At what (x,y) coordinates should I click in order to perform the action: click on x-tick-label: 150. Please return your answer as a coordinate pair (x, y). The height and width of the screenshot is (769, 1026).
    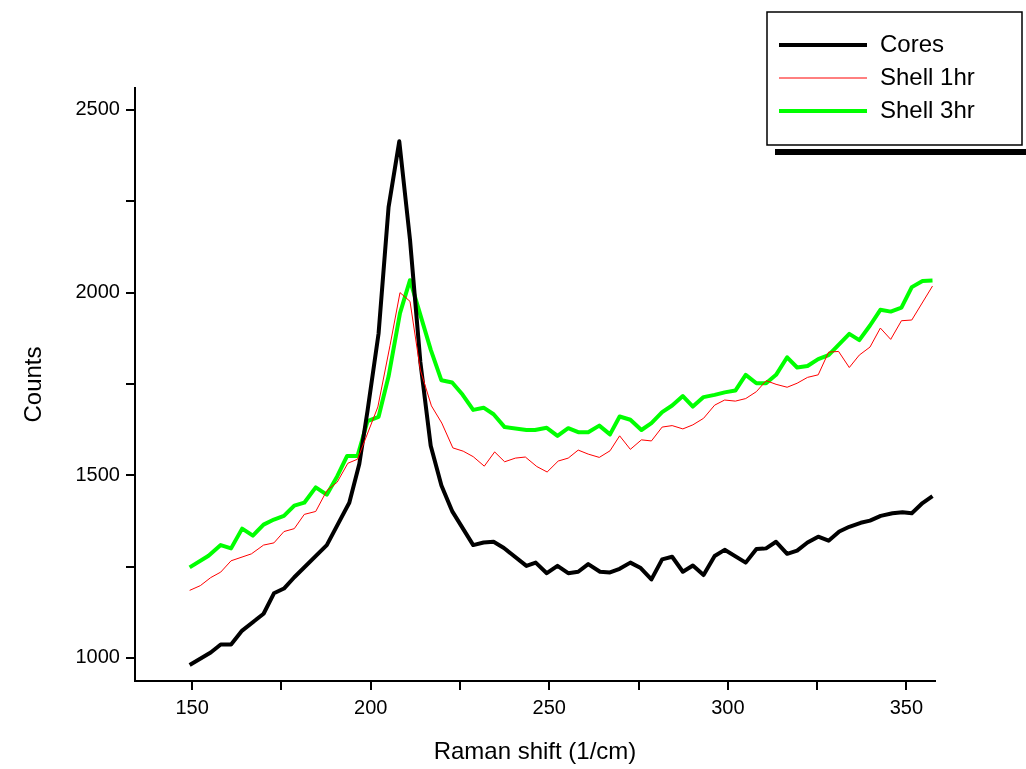
    Looking at the image, I should click on (192, 706).